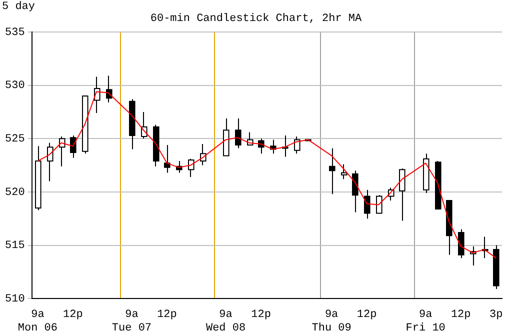  Describe the element at coordinates (496, 315) in the screenshot. I see `x-tick-label: 3p` at that location.